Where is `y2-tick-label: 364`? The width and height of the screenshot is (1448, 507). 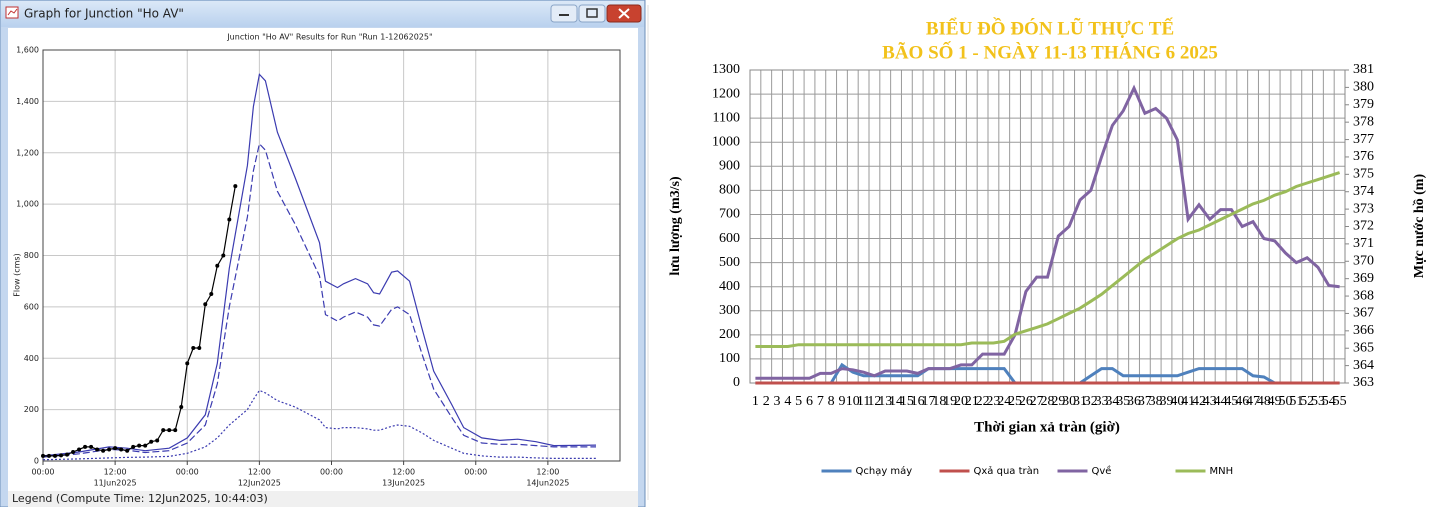
y2-tick-label: 364 is located at coordinates (1363, 365).